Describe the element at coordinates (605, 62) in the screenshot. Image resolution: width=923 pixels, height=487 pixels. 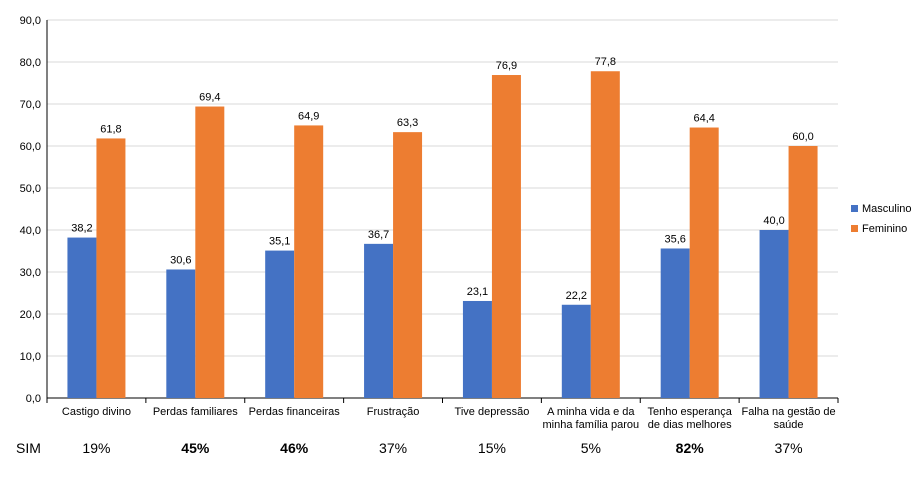
I see `data-label: 77,8` at that location.